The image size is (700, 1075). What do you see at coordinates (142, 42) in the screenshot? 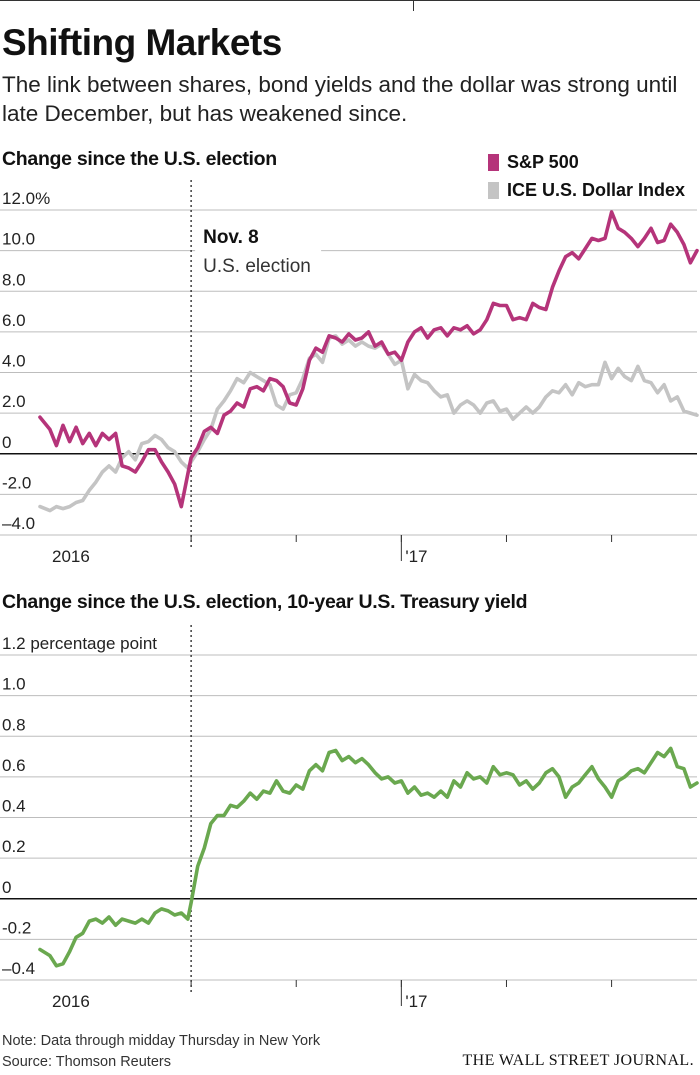
I see `chart-title: Shifting Markets` at bounding box center [142, 42].